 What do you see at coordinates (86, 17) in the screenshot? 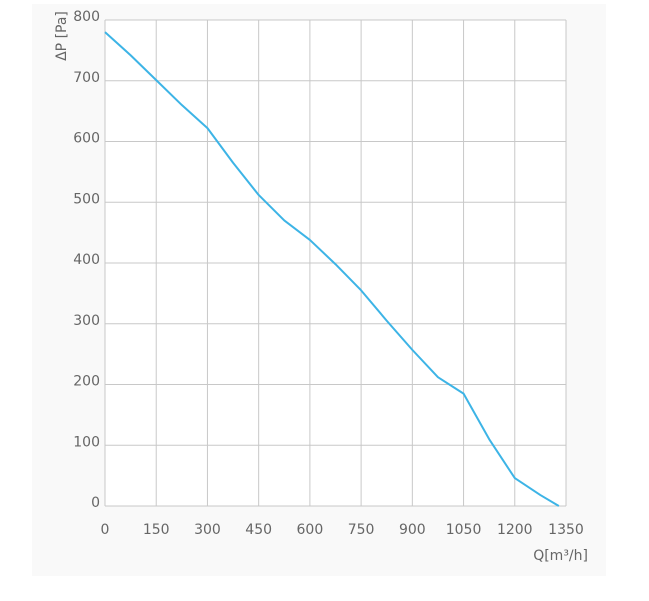
I see `y-tick-label: 800` at bounding box center [86, 17].